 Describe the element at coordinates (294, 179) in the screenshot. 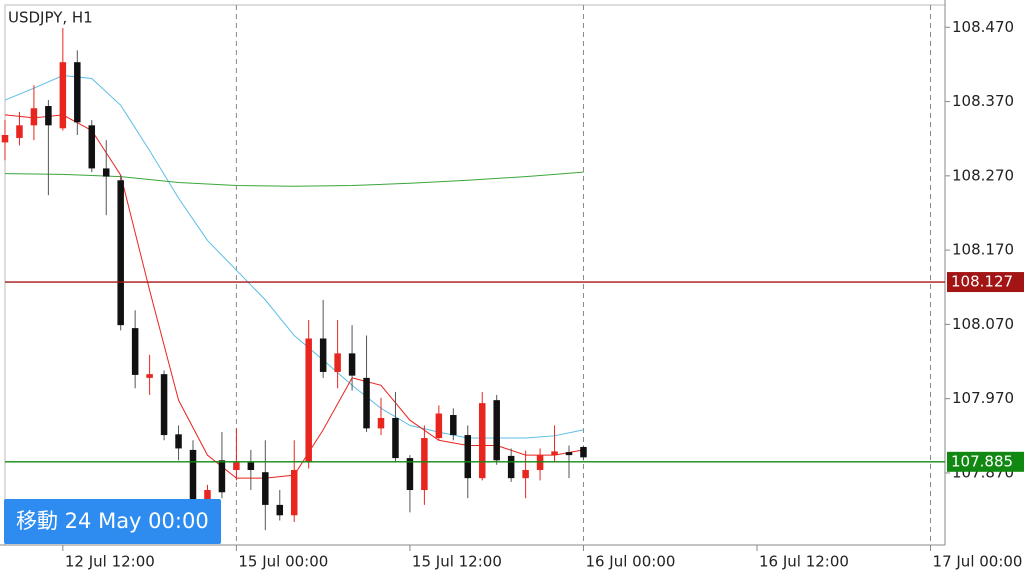

I see `moving-average` at that location.